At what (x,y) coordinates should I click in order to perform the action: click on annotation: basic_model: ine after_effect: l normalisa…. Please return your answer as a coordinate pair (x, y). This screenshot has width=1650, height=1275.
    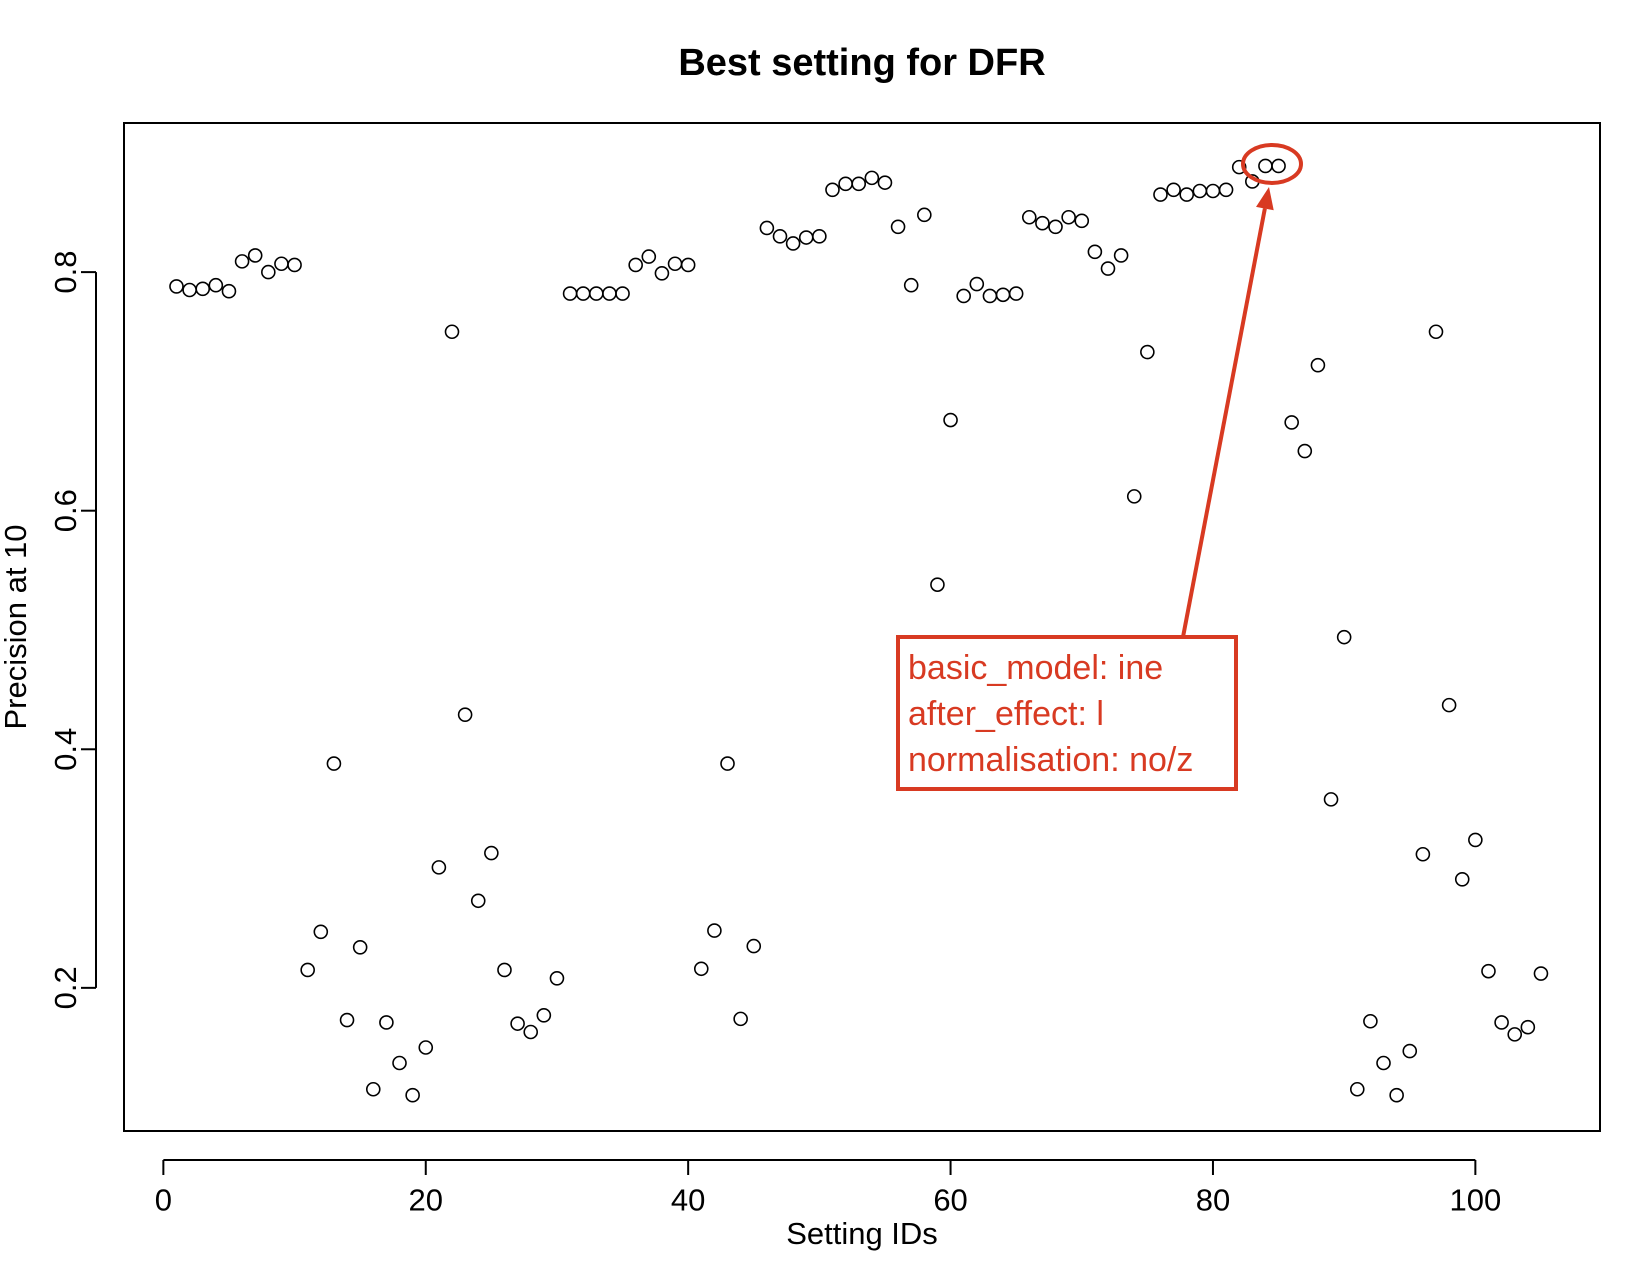
    Looking at the image, I should click on (1099, 466).